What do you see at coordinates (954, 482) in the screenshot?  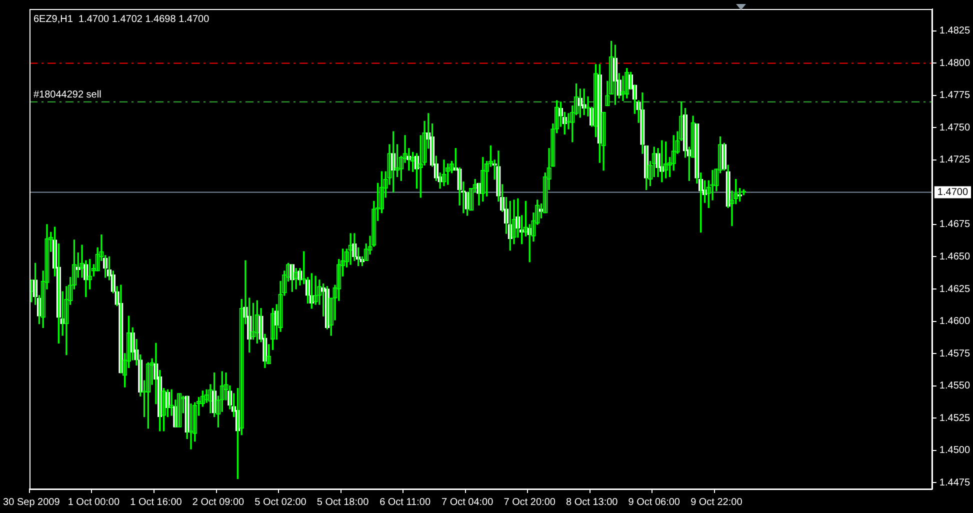 I see `y-tick-label: 1.4475` at bounding box center [954, 482].